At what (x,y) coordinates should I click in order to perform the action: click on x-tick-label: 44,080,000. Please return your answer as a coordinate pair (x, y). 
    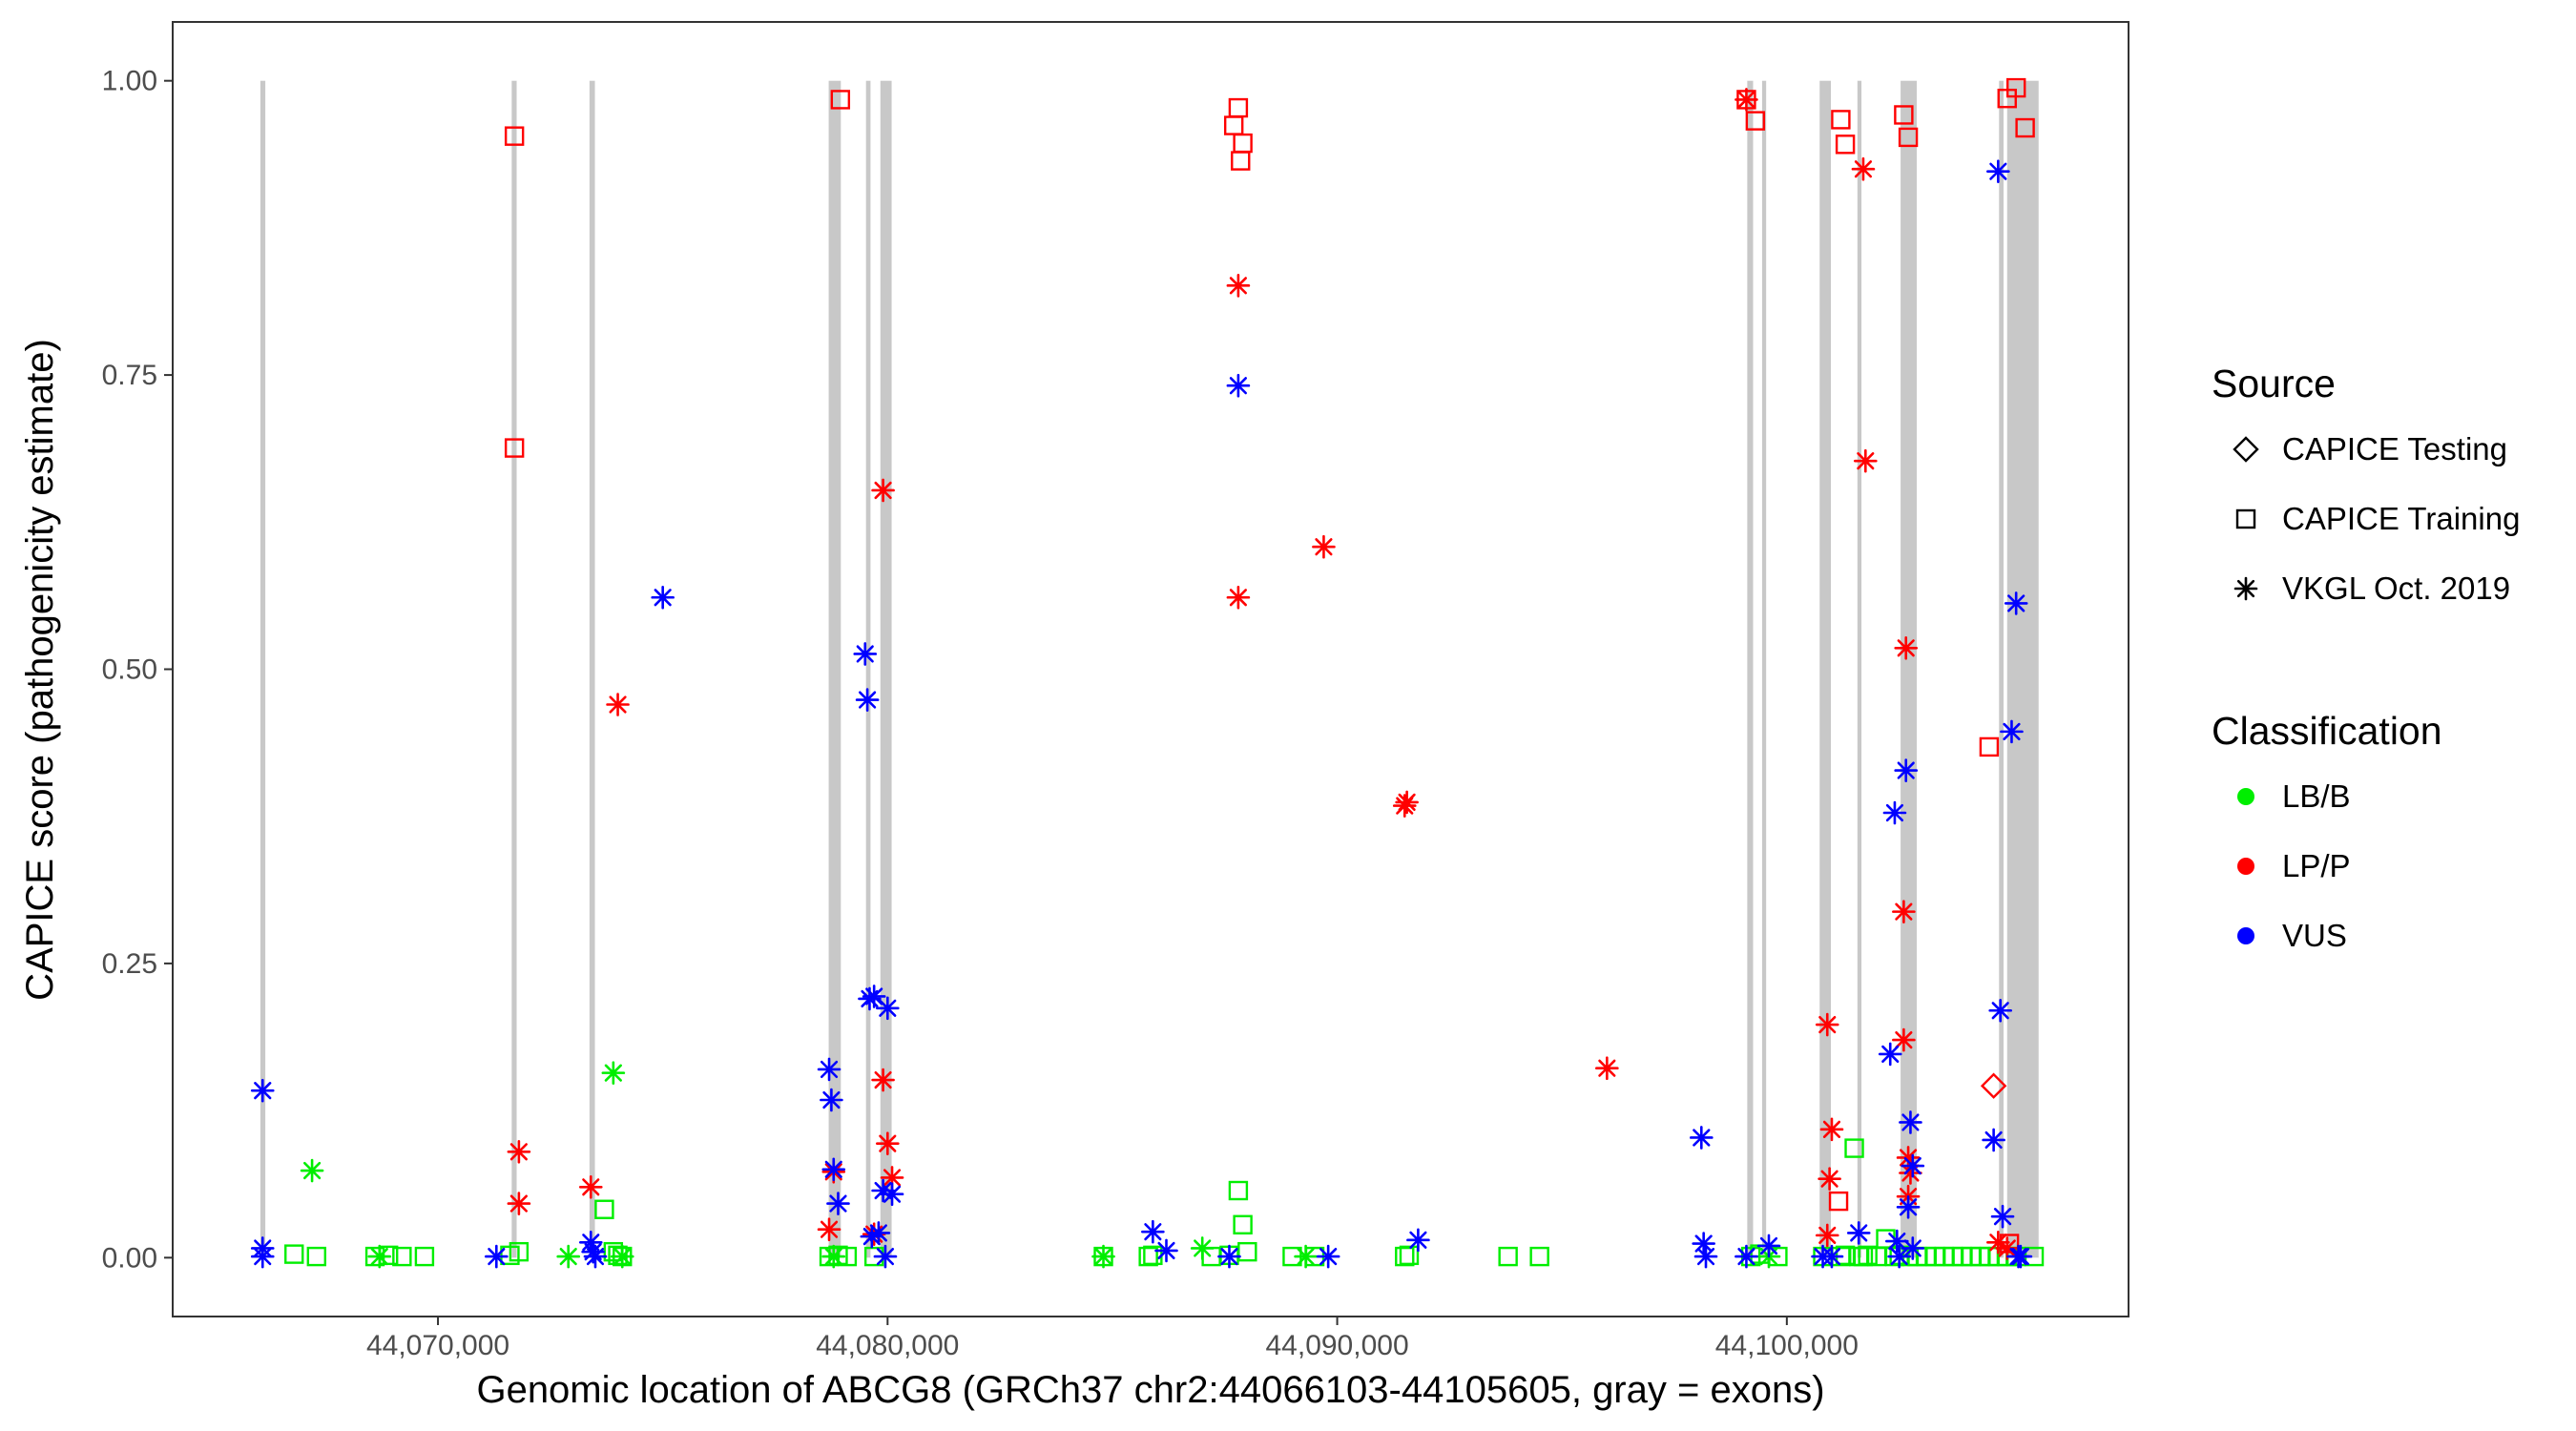
    Looking at the image, I should click on (887, 1345).